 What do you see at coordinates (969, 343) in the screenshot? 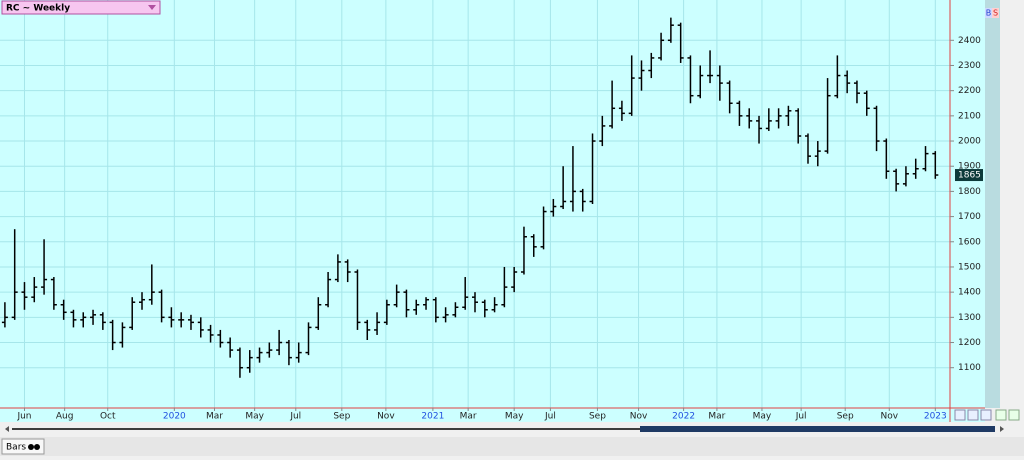
I see `y-tick-label: 1200` at bounding box center [969, 343].